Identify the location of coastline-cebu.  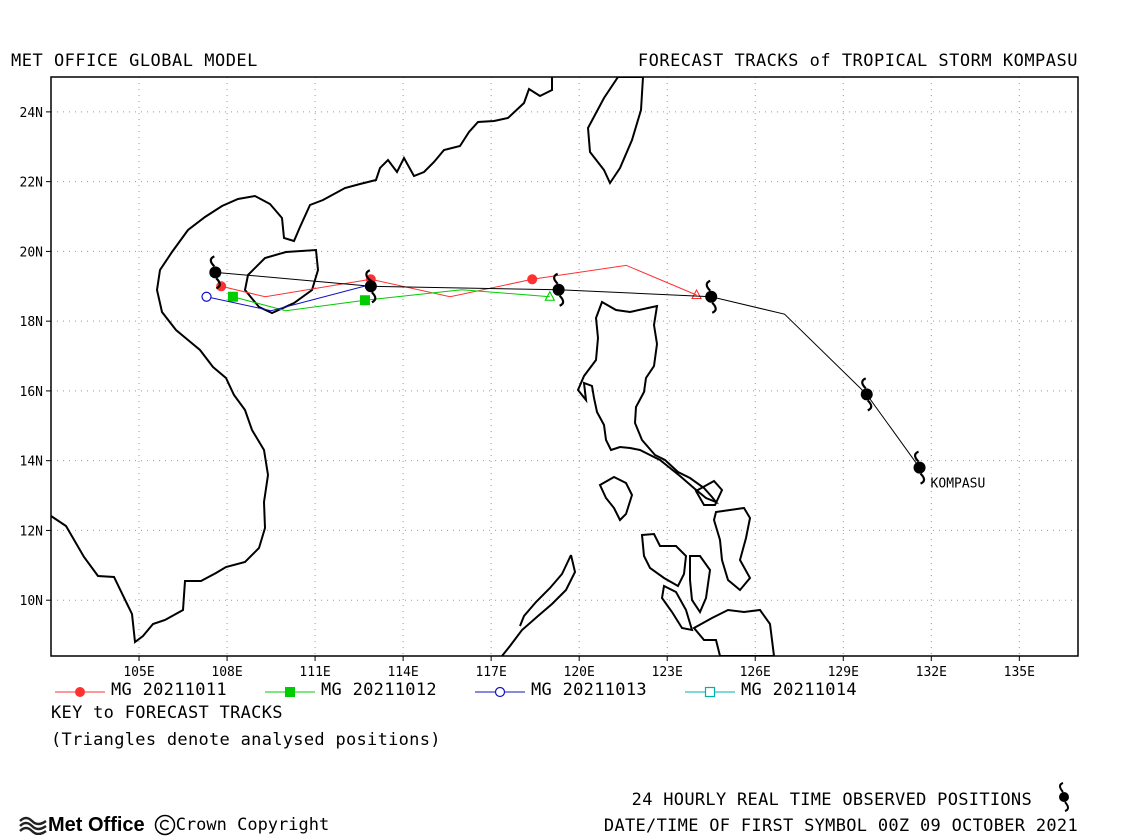
(700, 585).